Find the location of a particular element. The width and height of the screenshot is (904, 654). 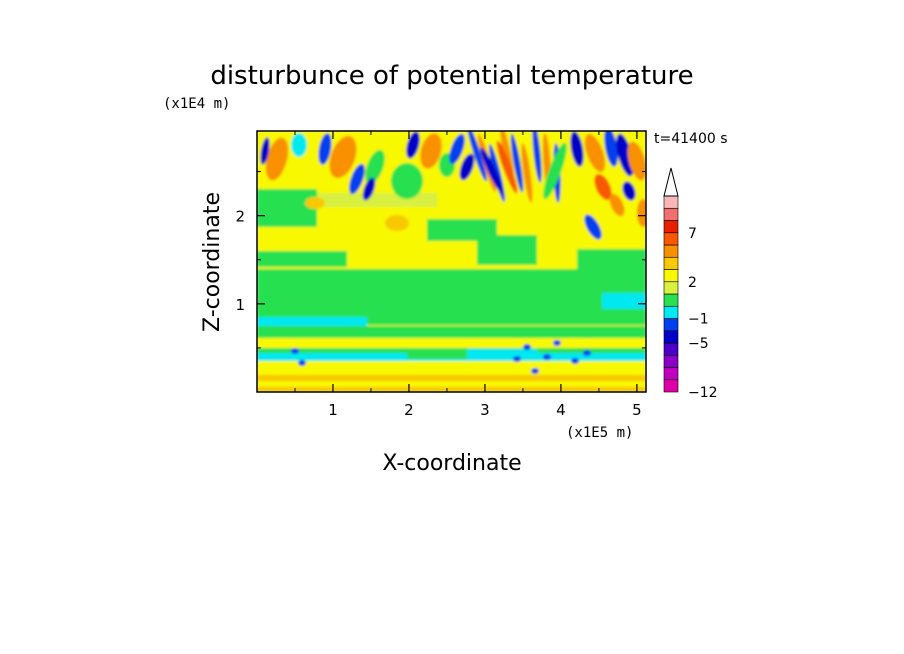

colorbar-label: 7 is located at coordinates (692, 234).